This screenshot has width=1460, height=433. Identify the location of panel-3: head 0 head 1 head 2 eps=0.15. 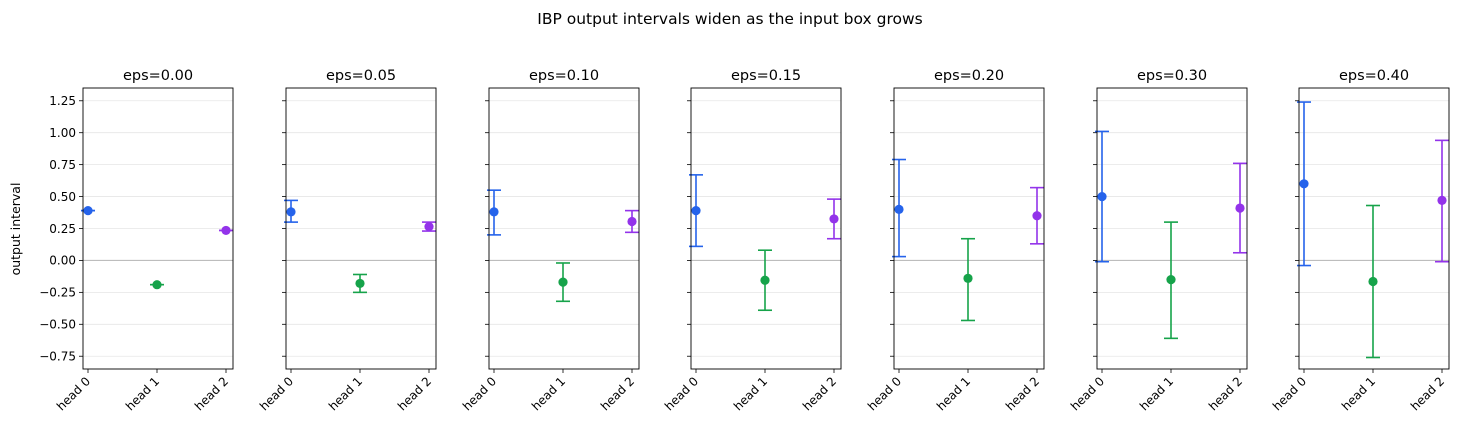
(752, 240).